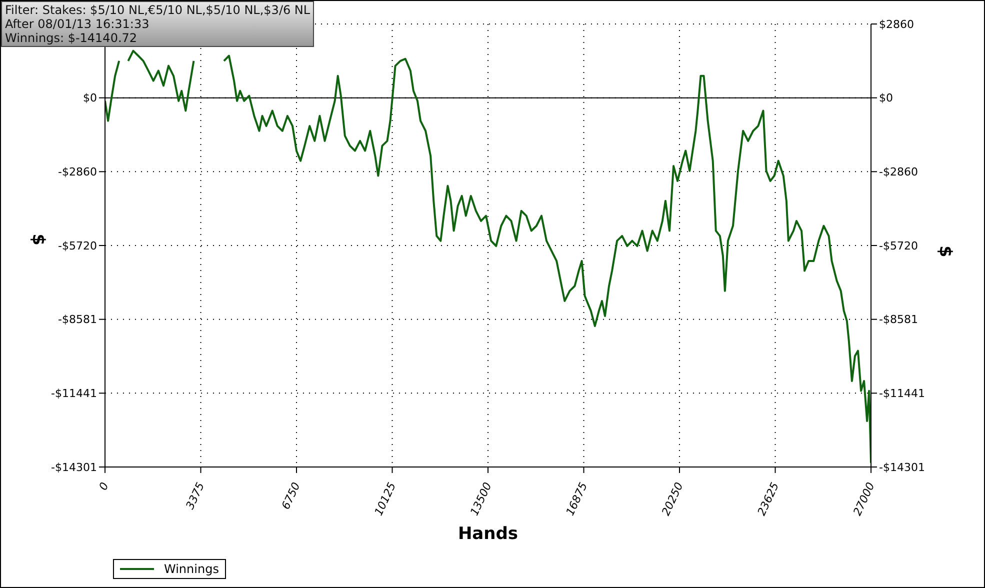 The image size is (985, 588). I want to click on y-tick-label: -$11441, so click(74, 393).